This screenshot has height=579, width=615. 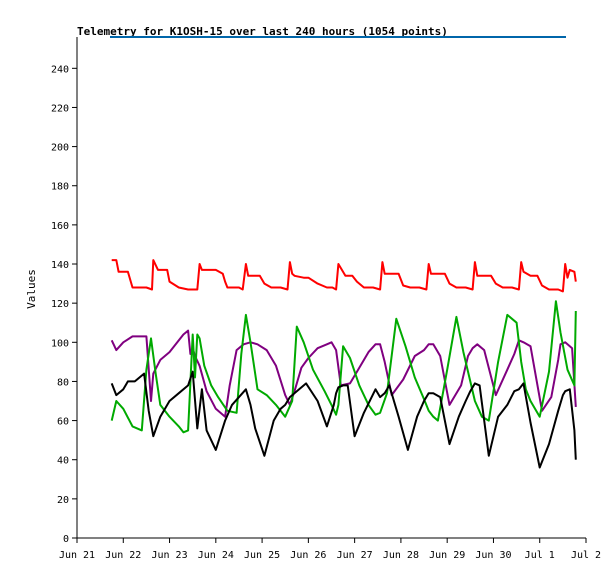 What do you see at coordinates (63, 500) in the screenshot?
I see `y-tick-label: 20` at bounding box center [63, 500].